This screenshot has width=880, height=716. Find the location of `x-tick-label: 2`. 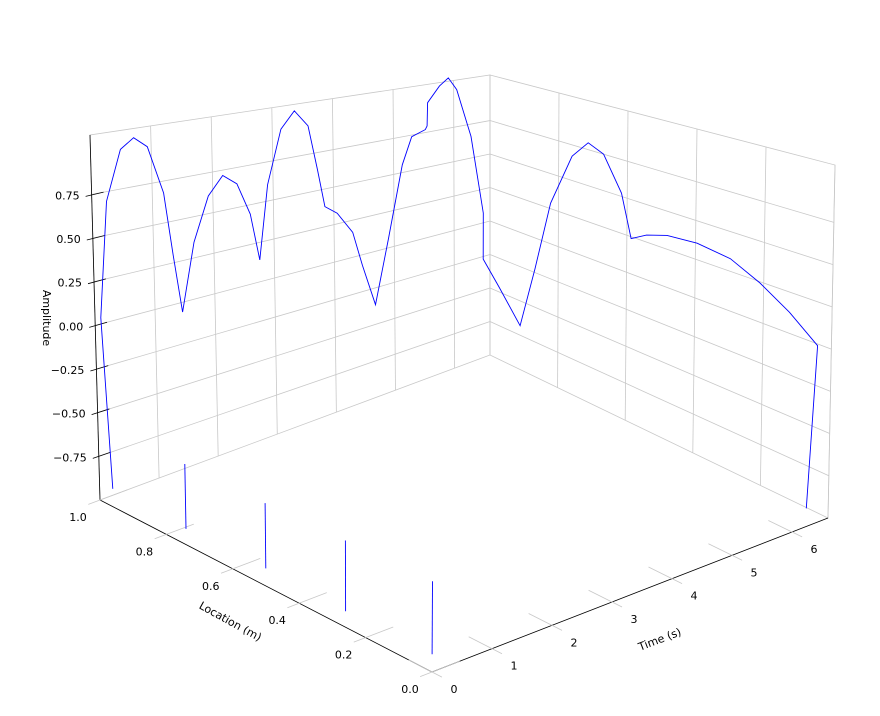

x-tick-label: 2 is located at coordinates (574, 642).